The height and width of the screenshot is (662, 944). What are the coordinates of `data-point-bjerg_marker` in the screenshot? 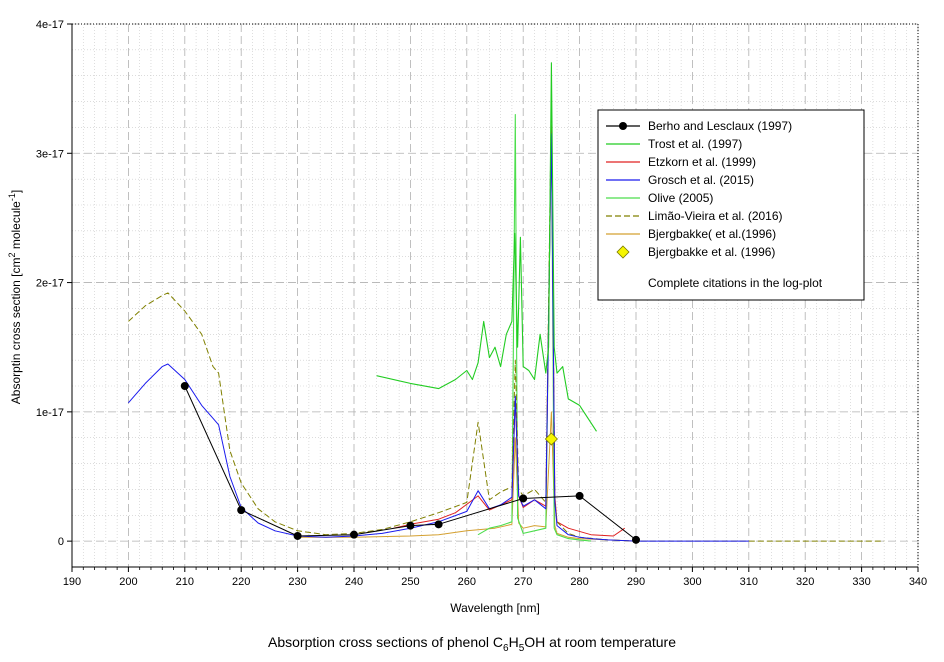 It's located at (551, 439).